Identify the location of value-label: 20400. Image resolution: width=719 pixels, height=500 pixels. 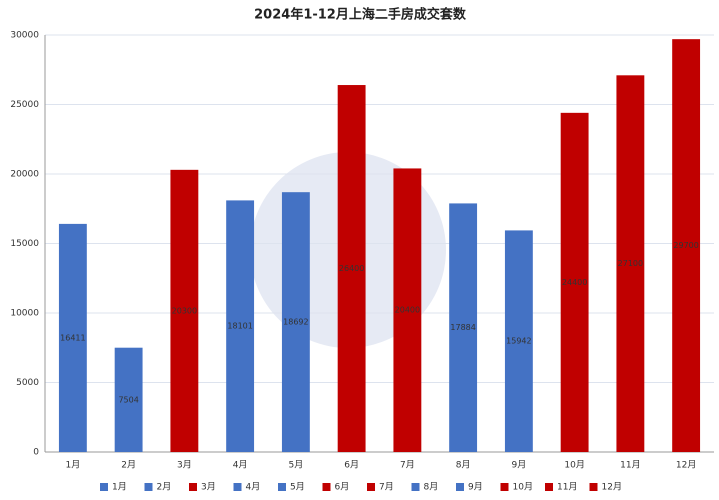
(407, 310).